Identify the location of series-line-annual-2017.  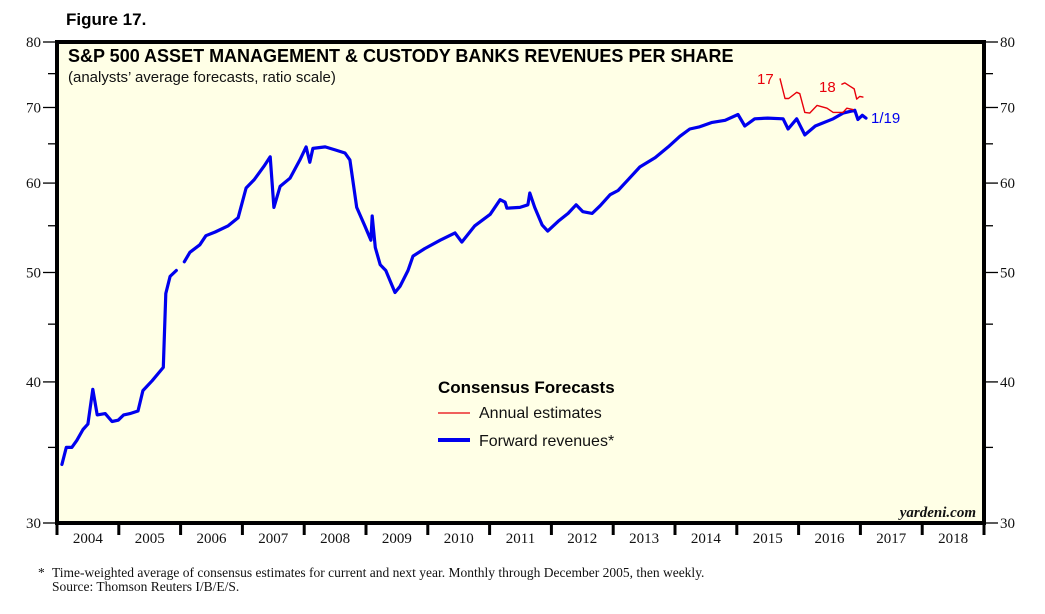
(816, 96).